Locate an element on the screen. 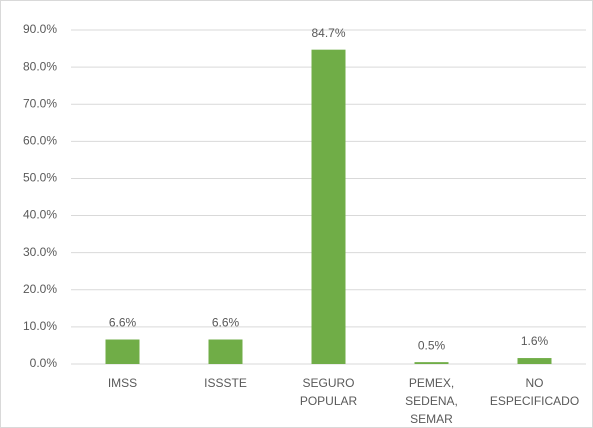 The width and height of the screenshot is (593, 428). x-tick-label: ISSSTE is located at coordinates (225, 383).